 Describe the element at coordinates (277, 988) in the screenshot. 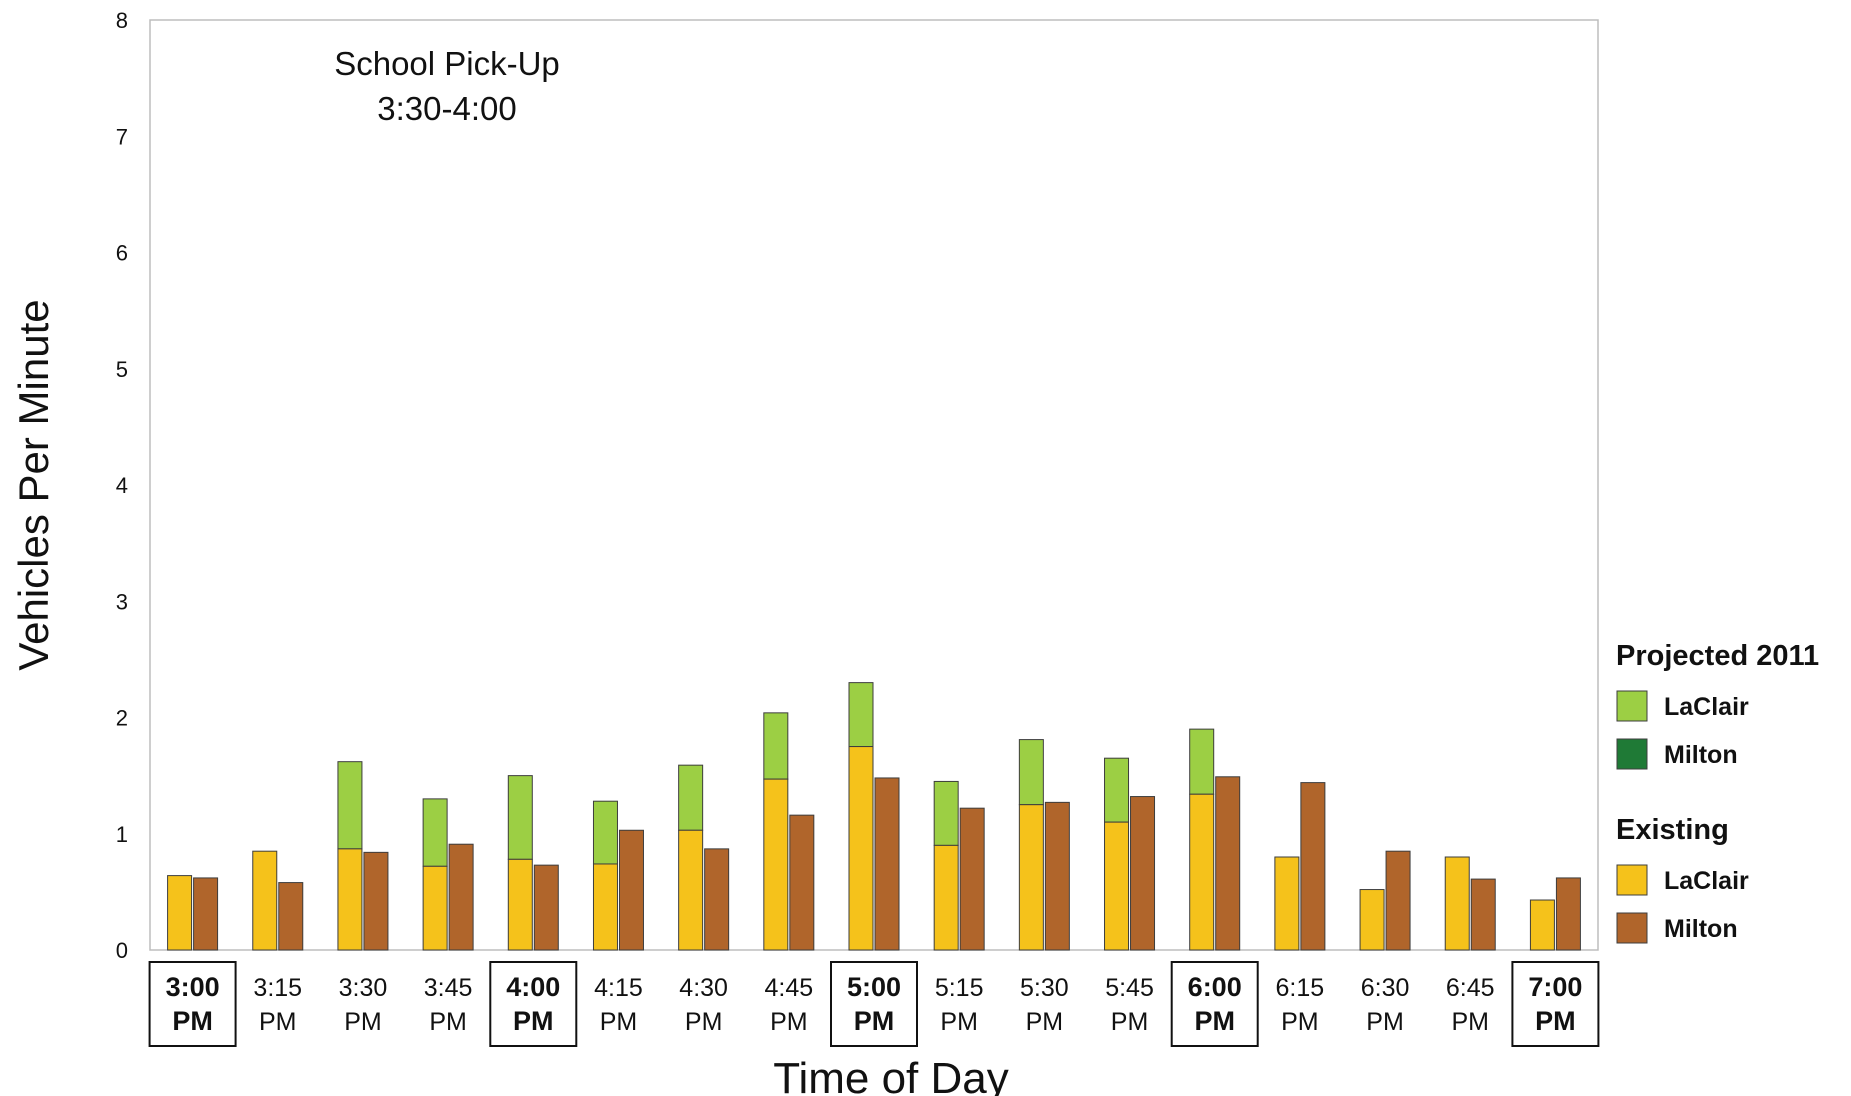

I see `x-tick-label-time: 3:15` at that location.